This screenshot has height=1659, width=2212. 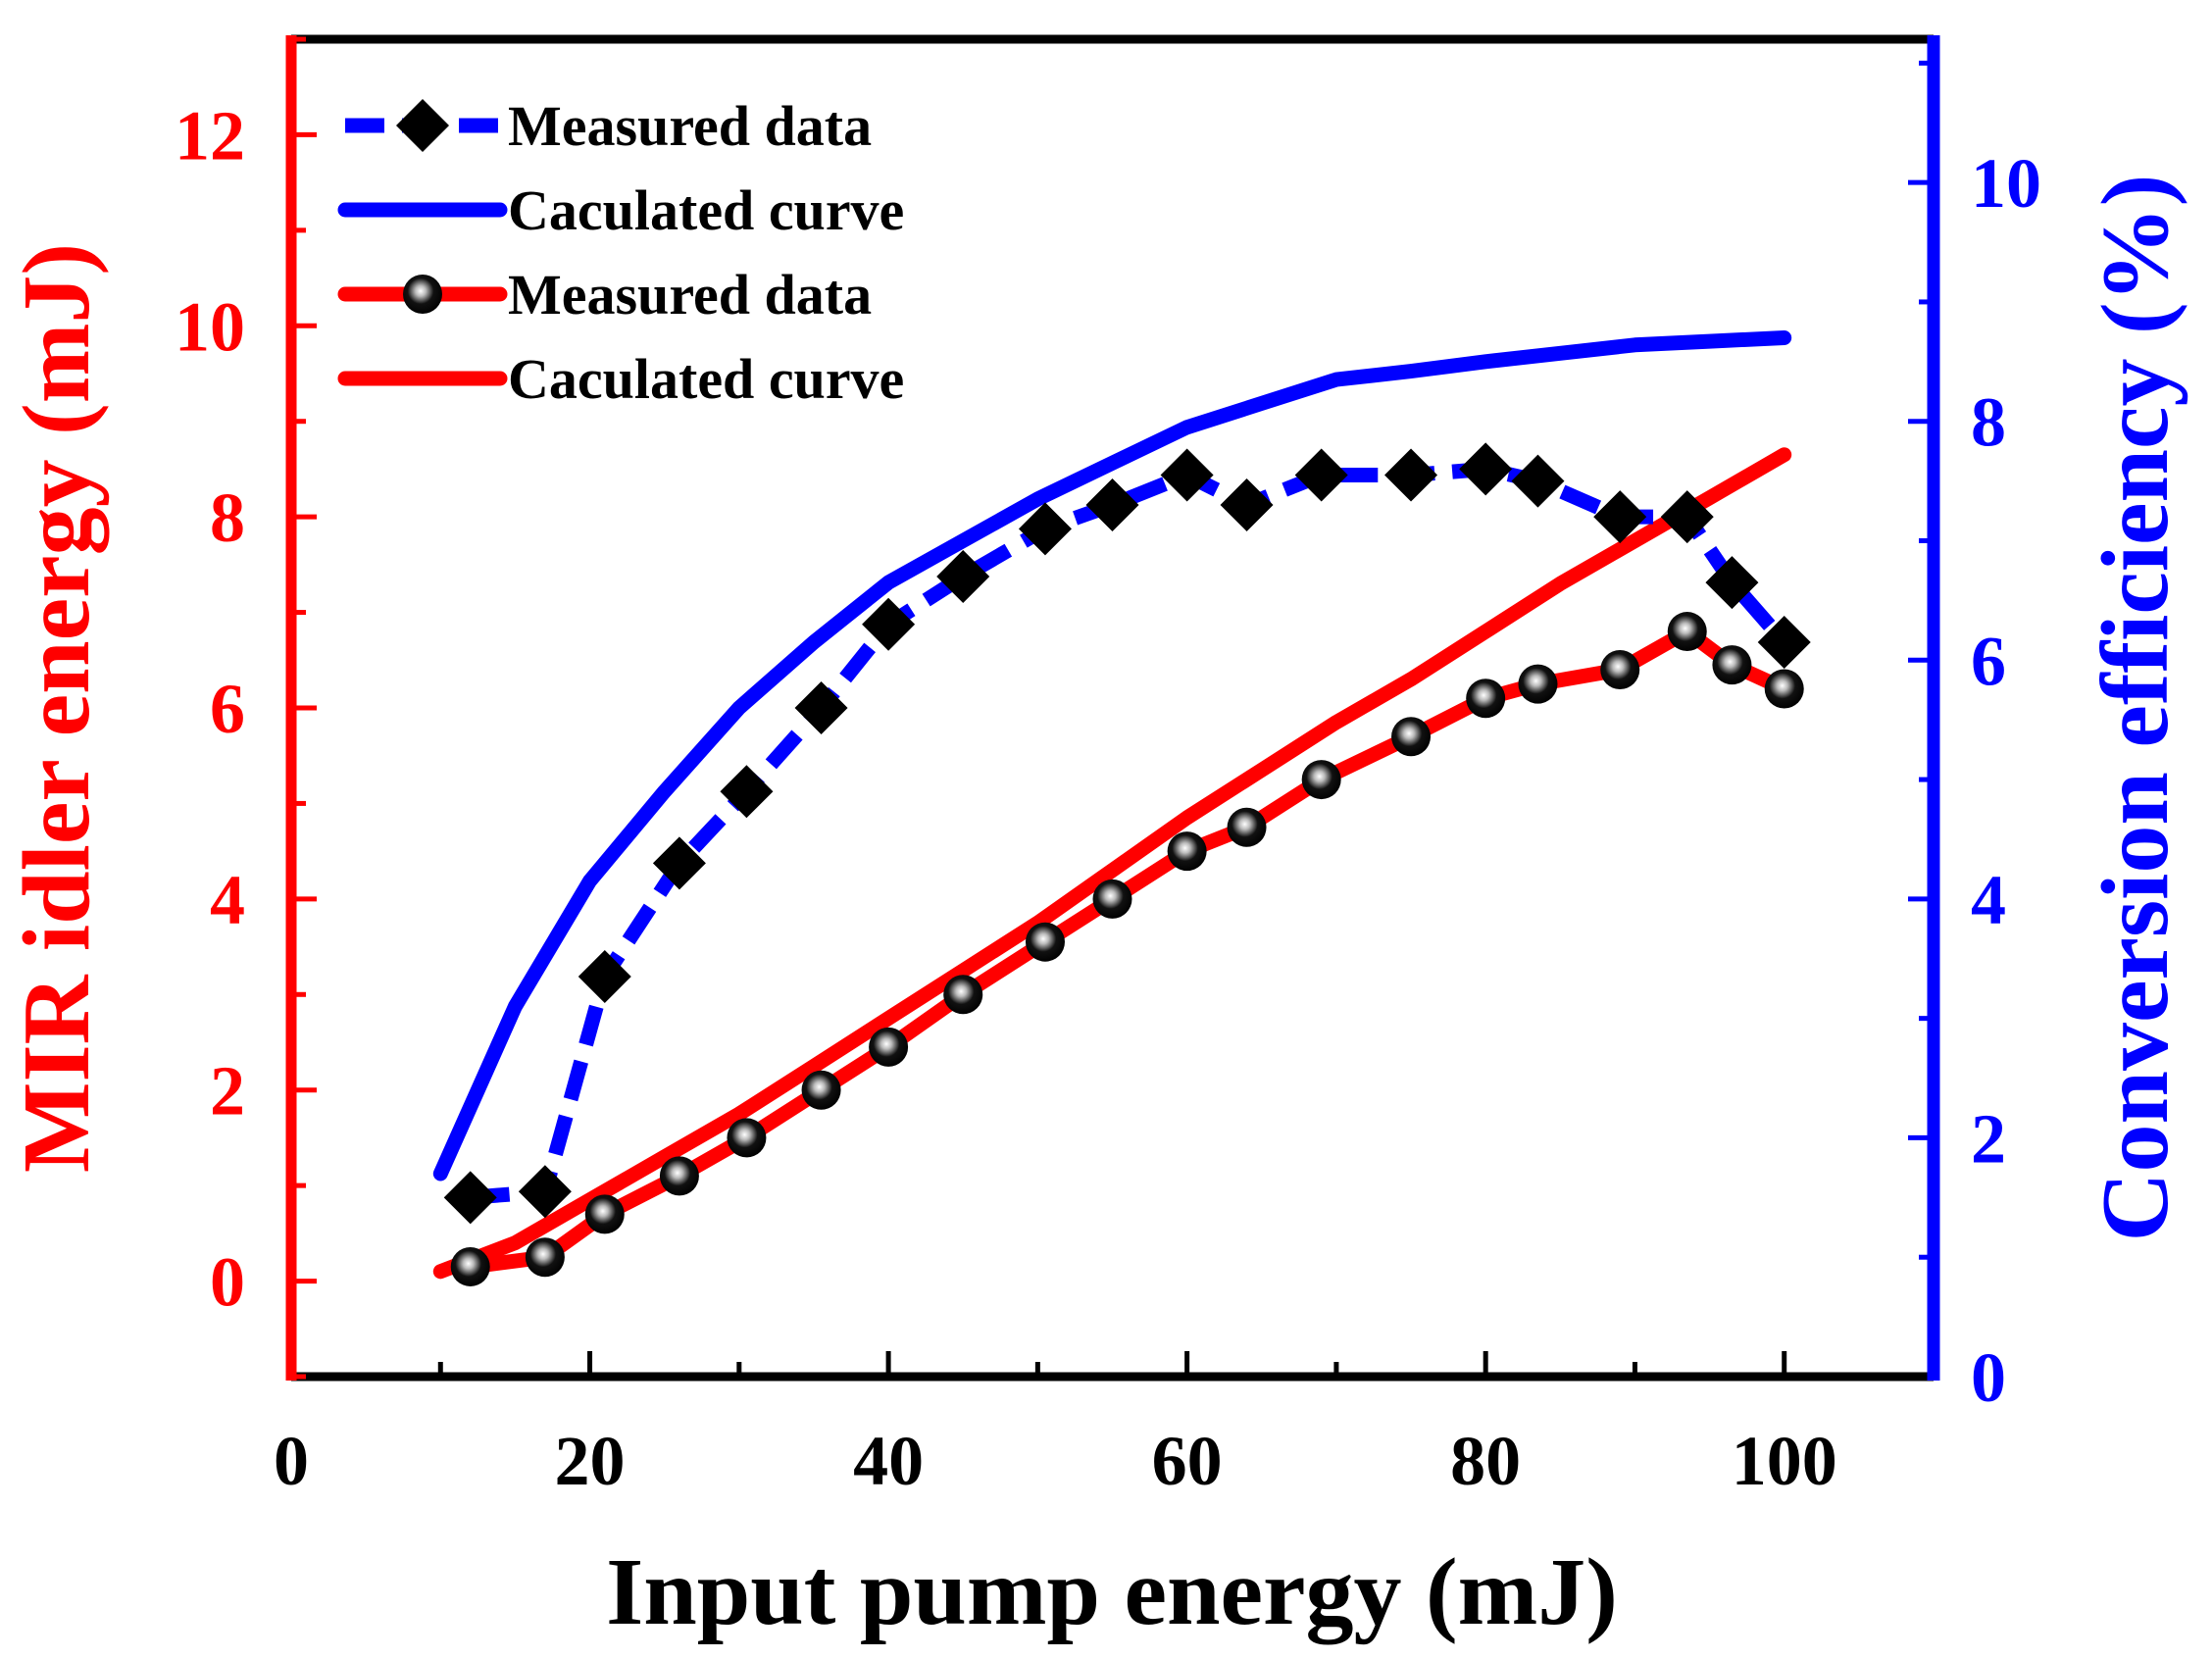 What do you see at coordinates (590, 1461) in the screenshot?
I see `x-tick-label: 20` at bounding box center [590, 1461].